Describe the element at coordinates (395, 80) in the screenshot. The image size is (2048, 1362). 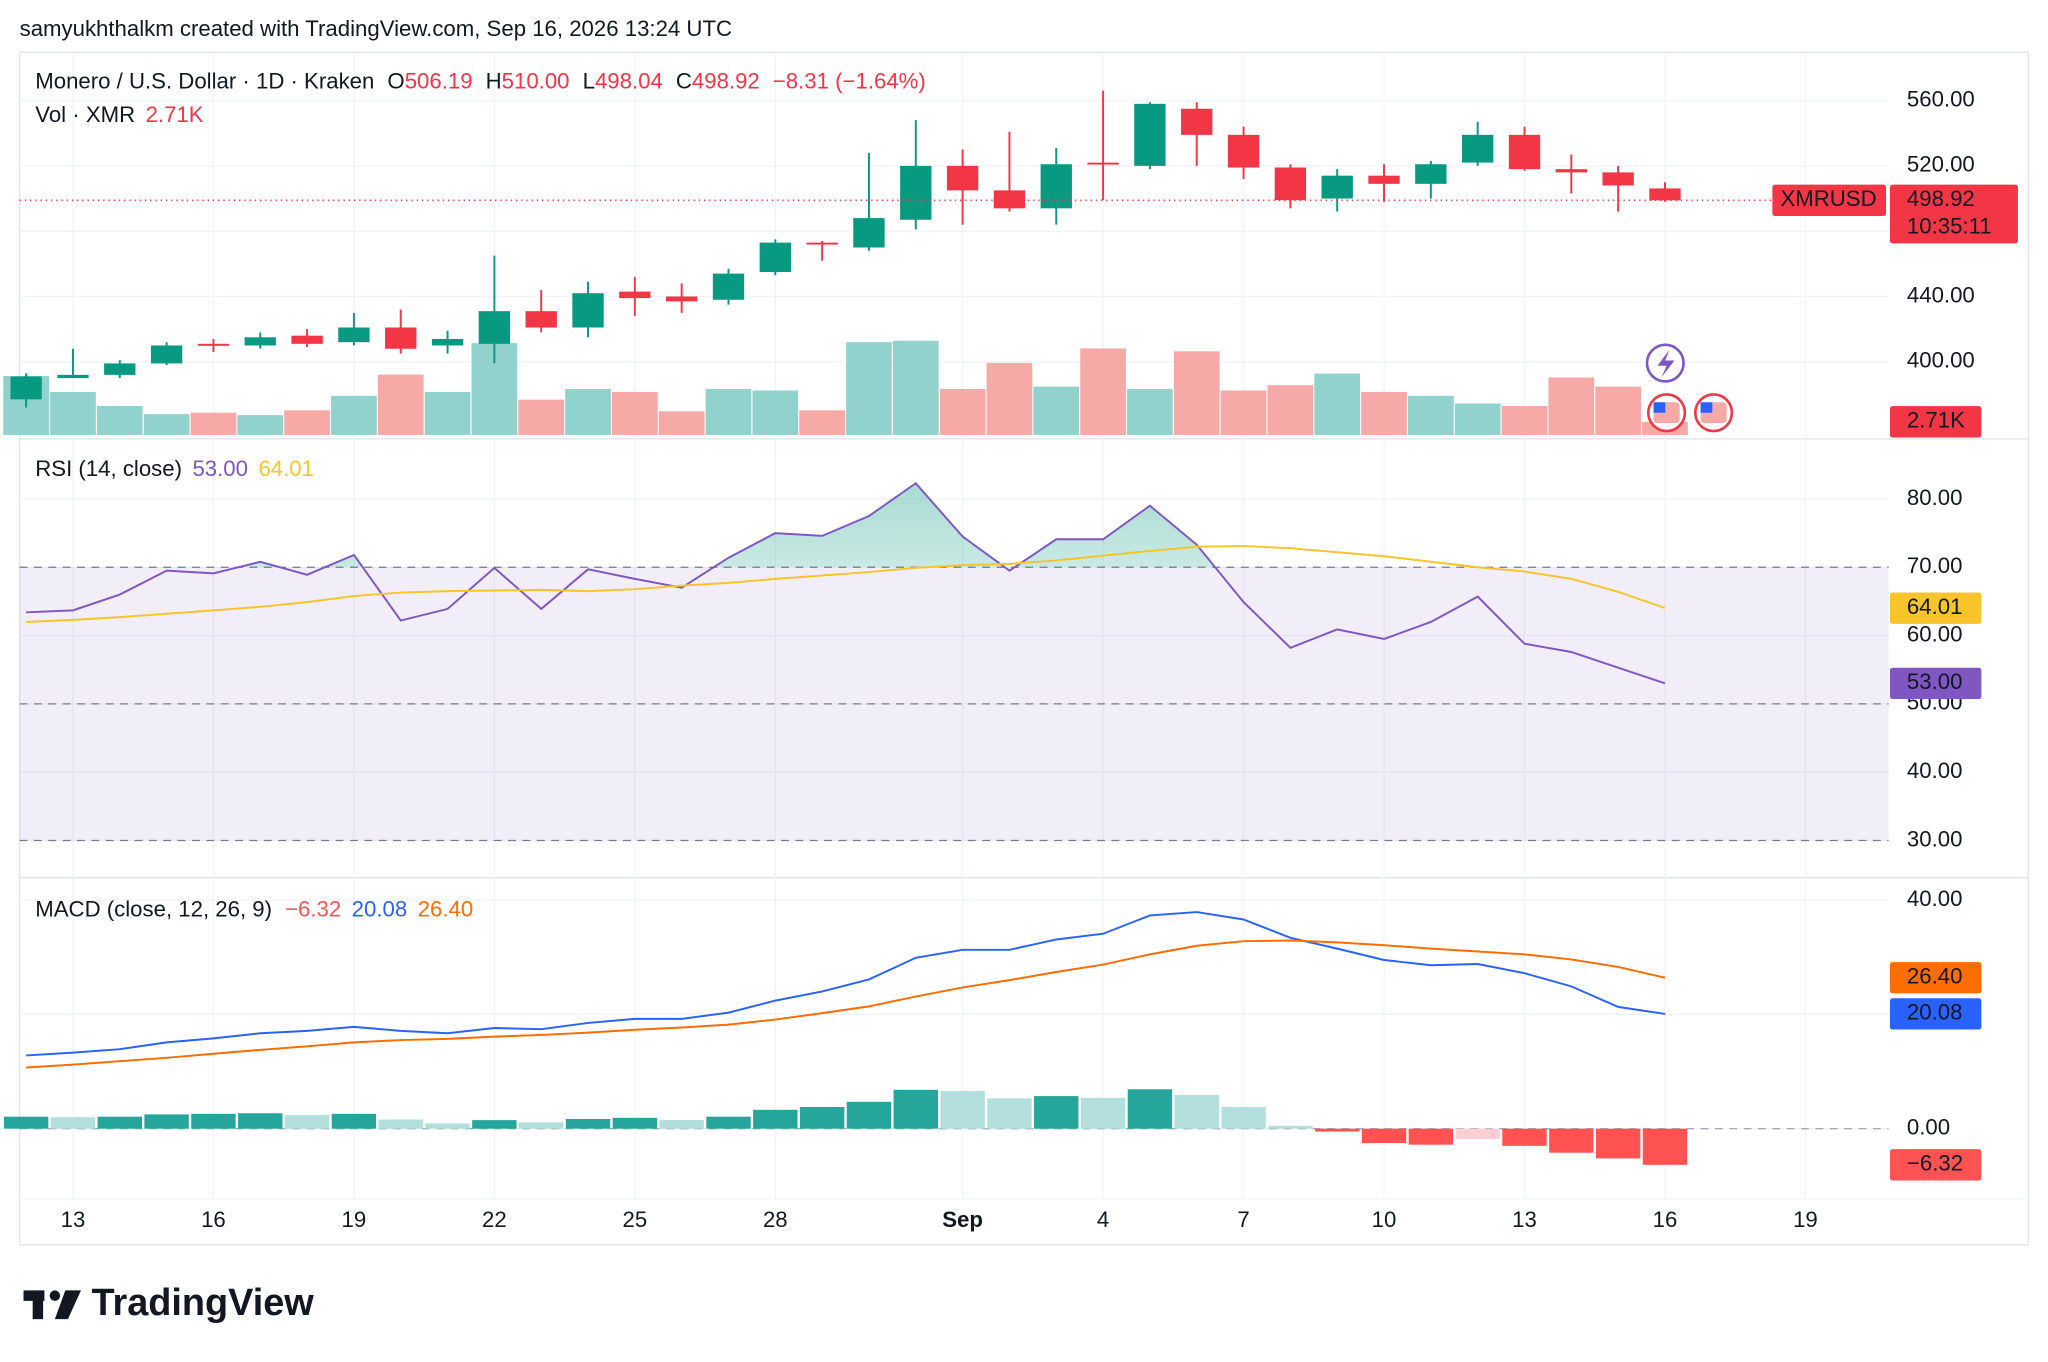
I see `legend-item: O` at that location.